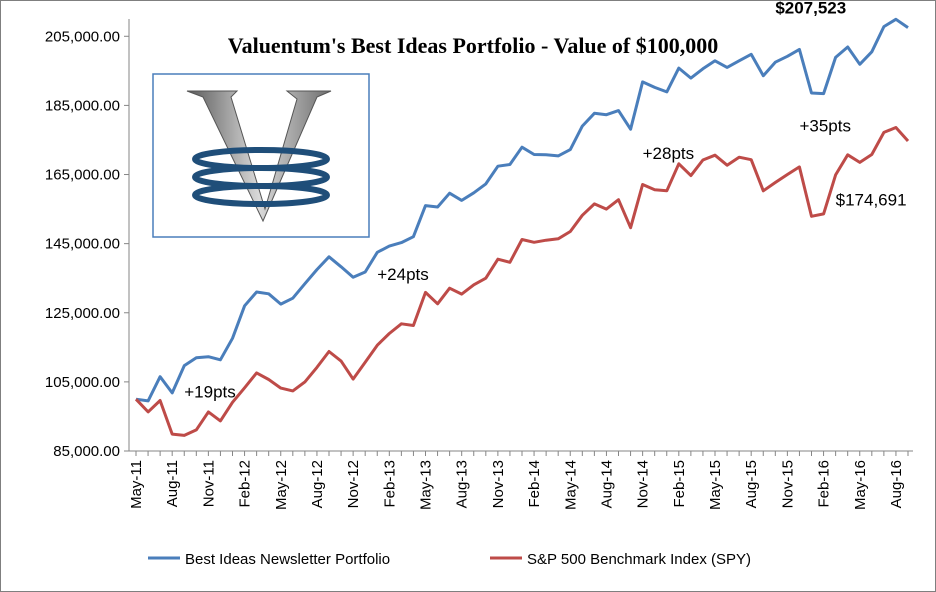  Describe the element at coordinates (606, 484) in the screenshot. I see `x-tick-label: Aug-14` at that location.